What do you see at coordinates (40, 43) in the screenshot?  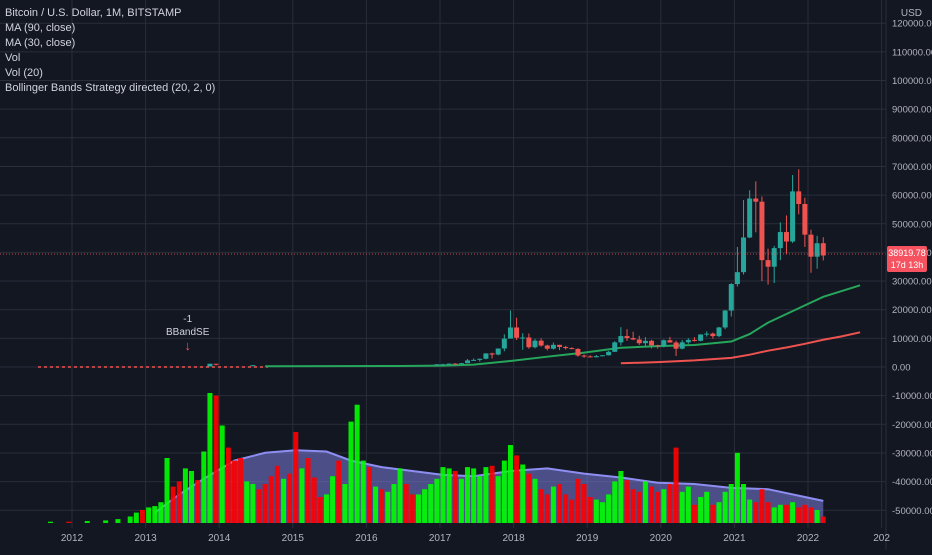 I see `legend-ma30: MA (30, close)` at bounding box center [40, 43].